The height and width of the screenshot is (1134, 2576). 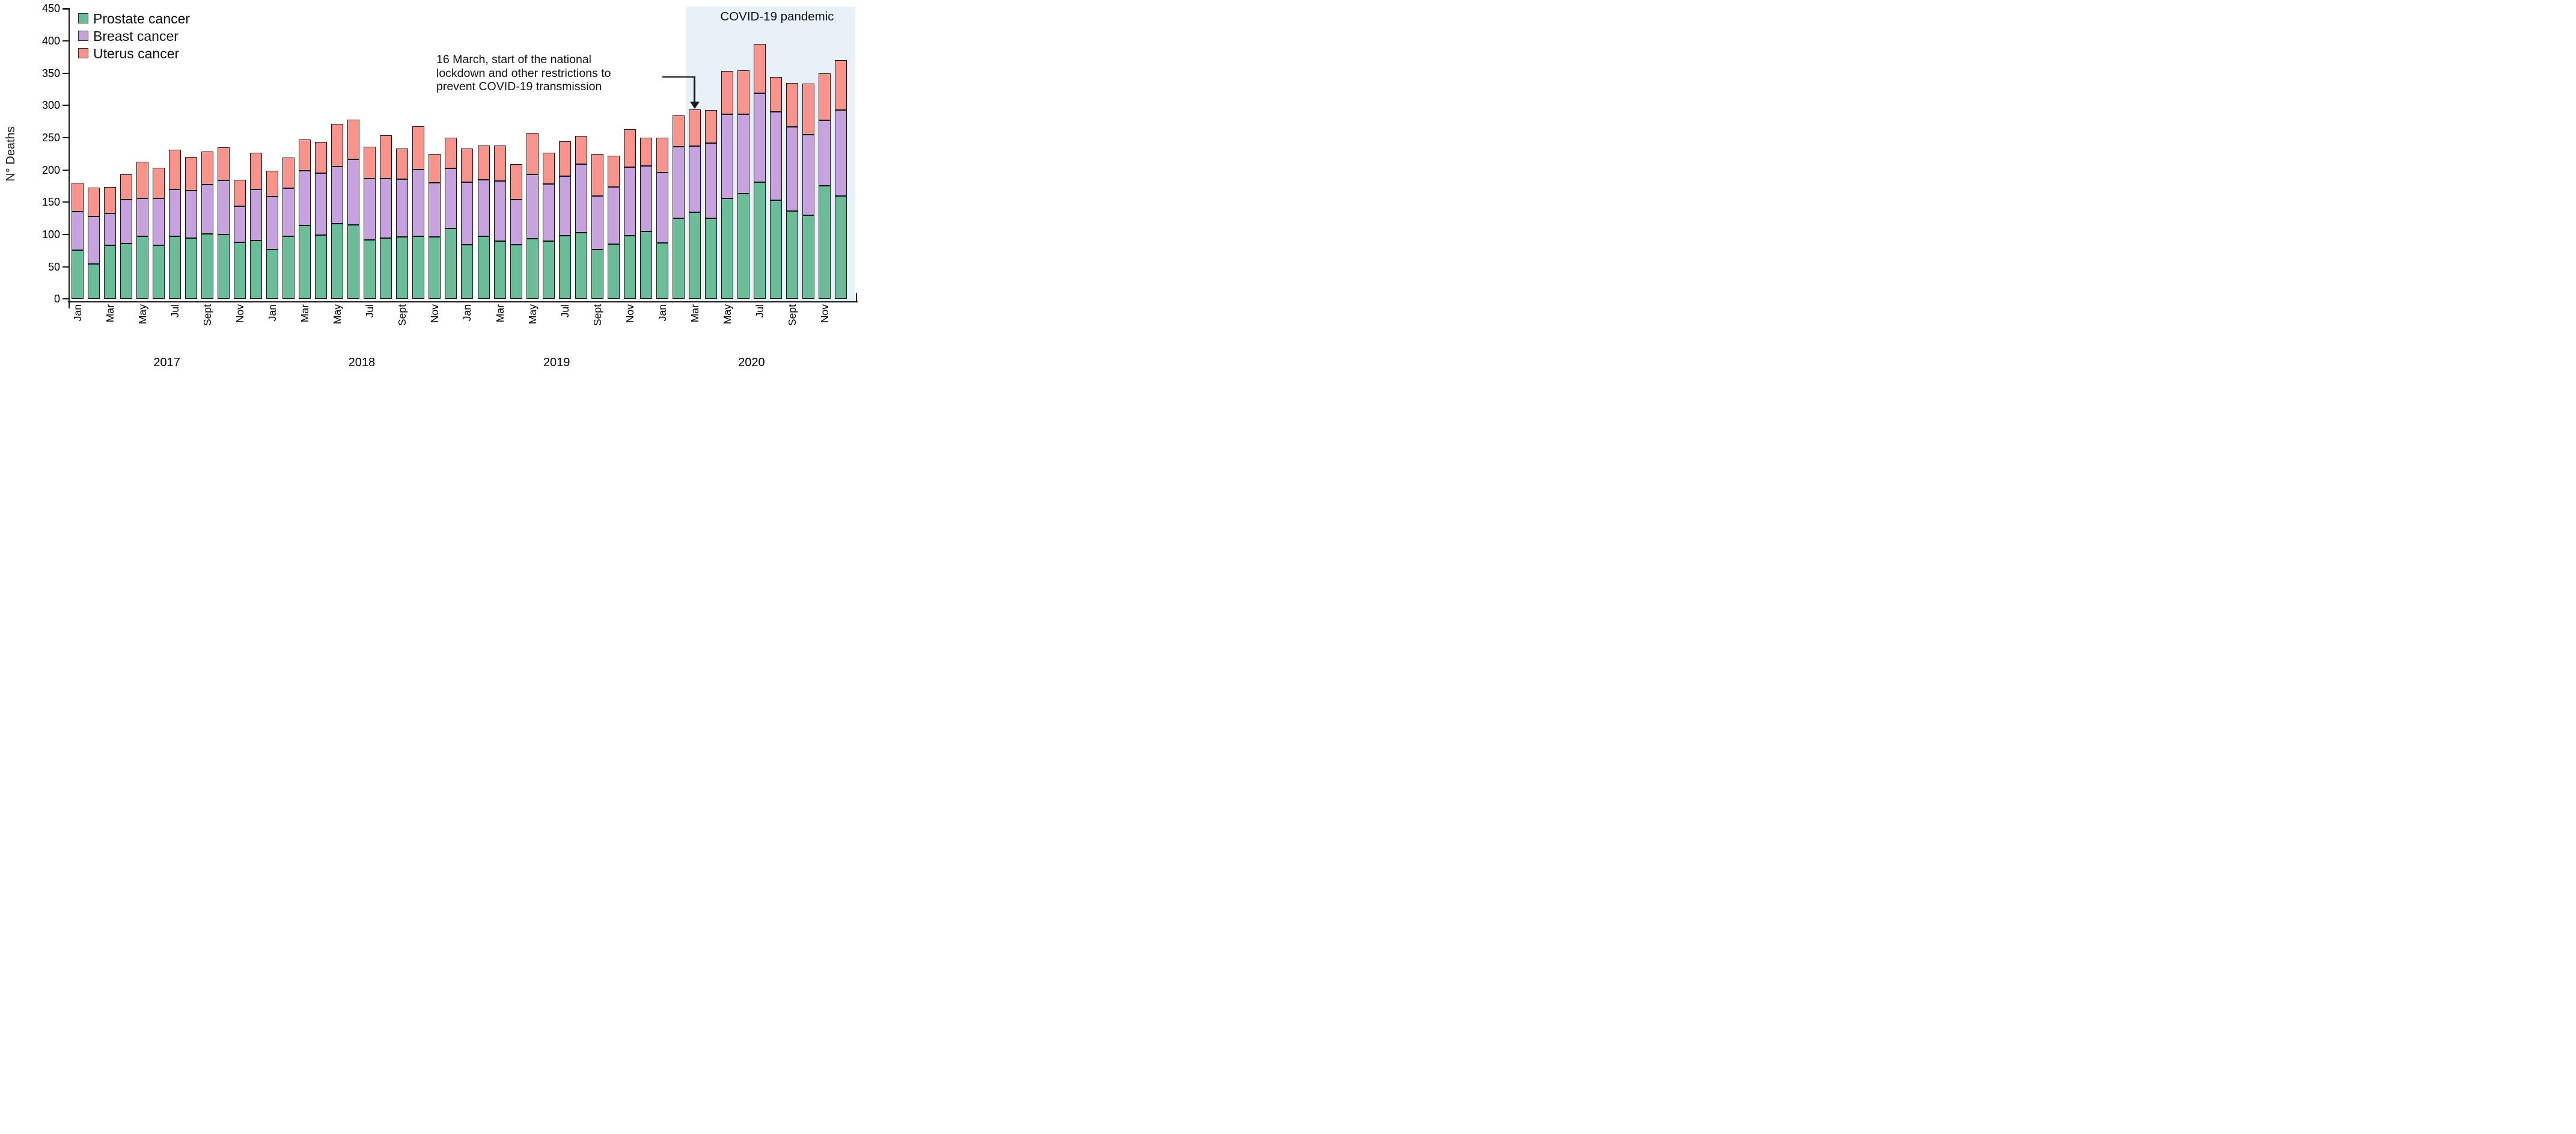 What do you see at coordinates (50, 8) in the screenshot?
I see `y-tick-label: 450` at bounding box center [50, 8].